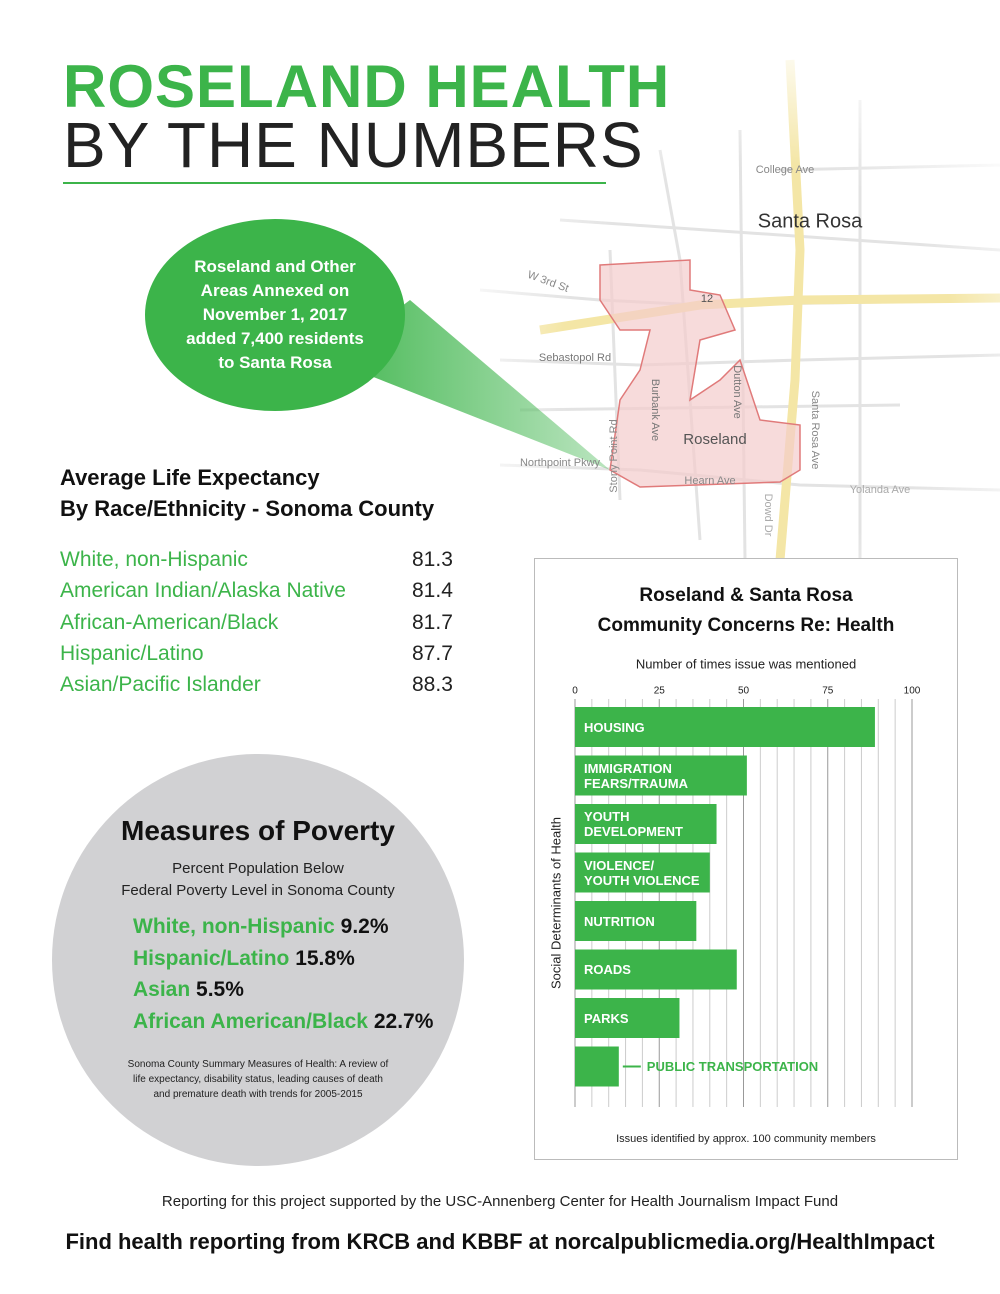 The width and height of the screenshot is (1000, 1294). Describe the element at coordinates (160, 685) in the screenshot. I see `row-label: Asian/Pacific Islander` at that location.